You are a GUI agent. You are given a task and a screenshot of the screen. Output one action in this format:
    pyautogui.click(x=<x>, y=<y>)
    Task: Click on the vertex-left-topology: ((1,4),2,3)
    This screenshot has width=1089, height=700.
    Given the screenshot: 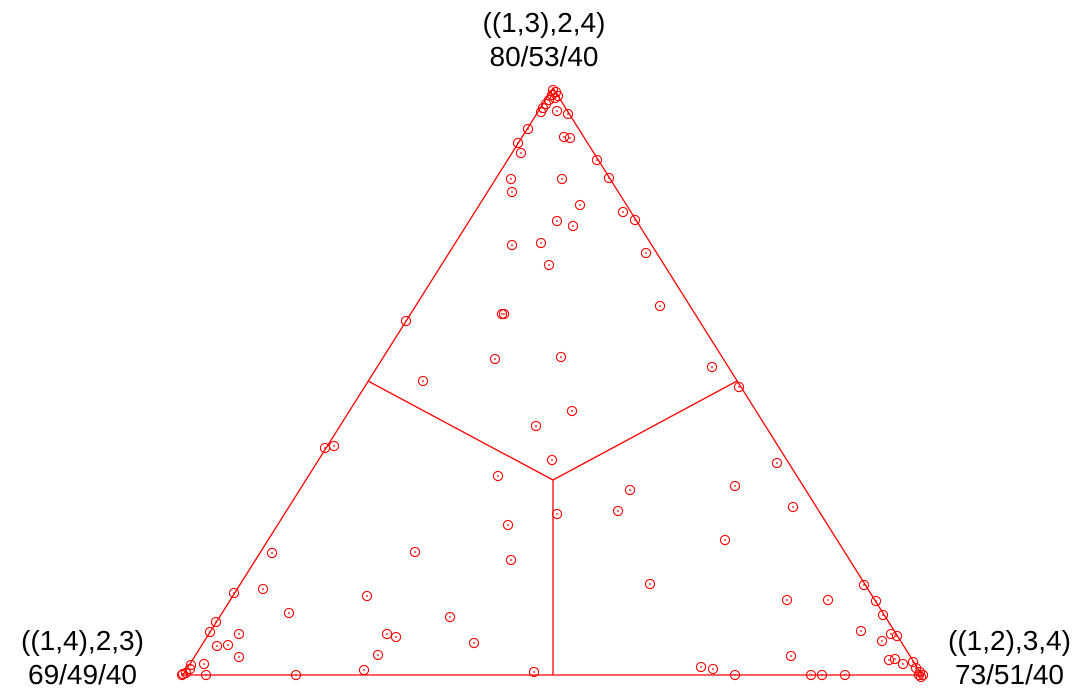 What is the action you would take?
    pyautogui.click(x=82, y=640)
    